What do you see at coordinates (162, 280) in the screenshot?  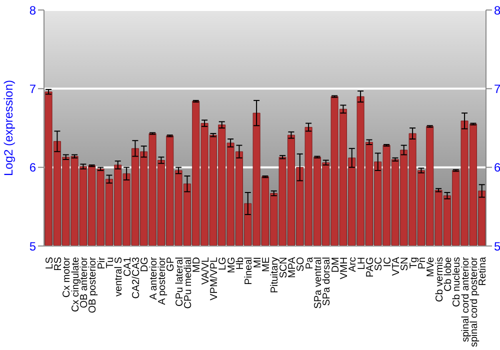 I see `x-tick-label: A posterior` at bounding box center [162, 280].